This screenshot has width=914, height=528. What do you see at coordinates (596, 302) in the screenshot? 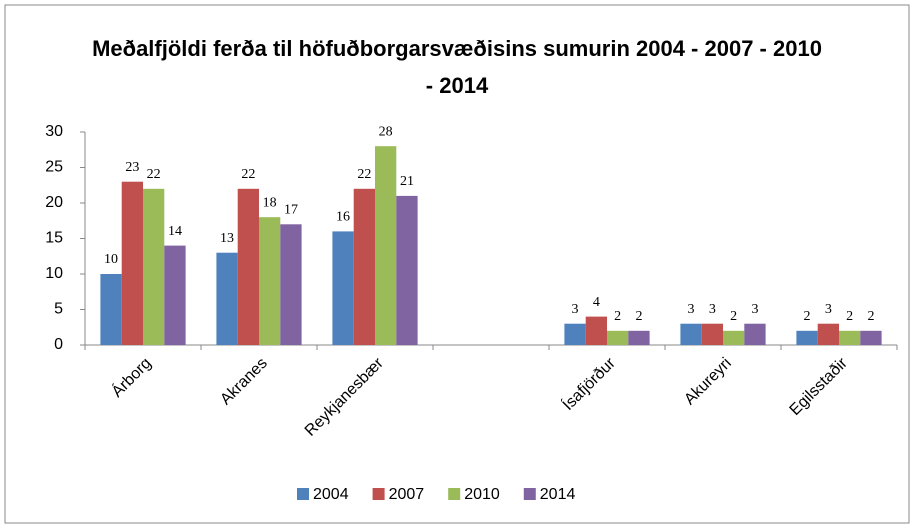
I see `value-label: 4` at bounding box center [596, 302].